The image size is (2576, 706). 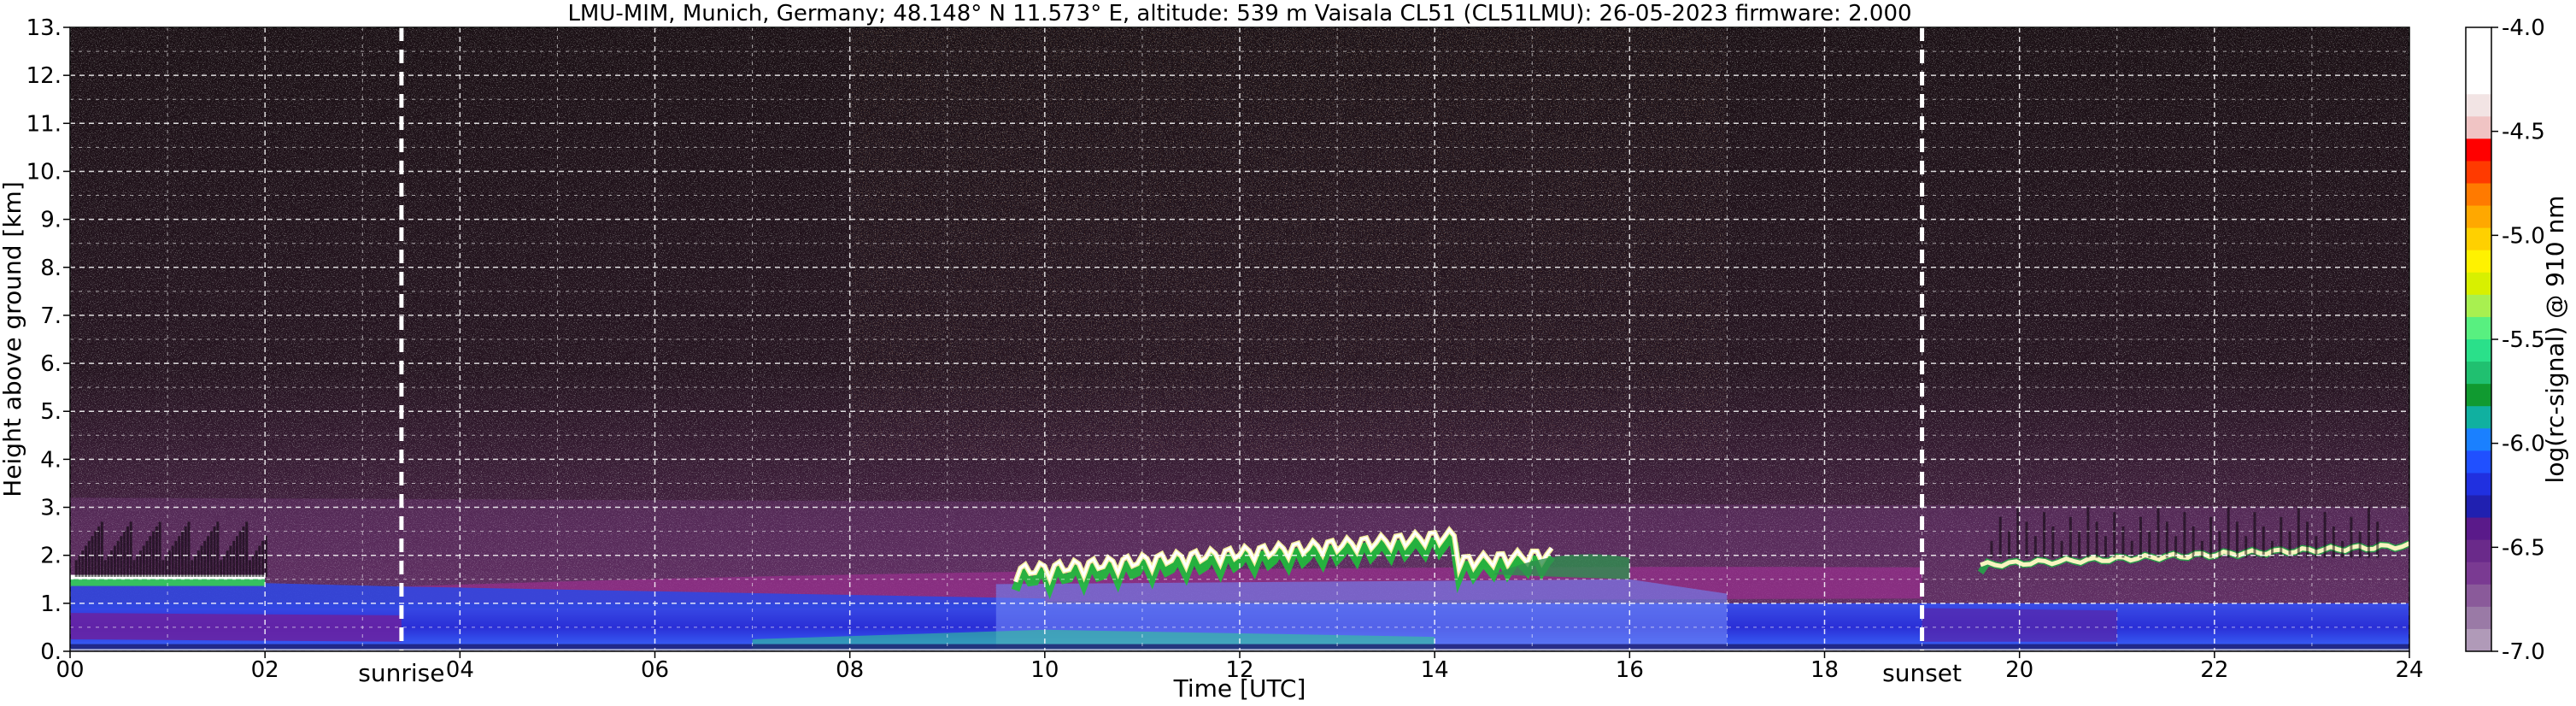 What do you see at coordinates (655, 670) in the screenshot?
I see `x-tick-label: 06` at bounding box center [655, 670].